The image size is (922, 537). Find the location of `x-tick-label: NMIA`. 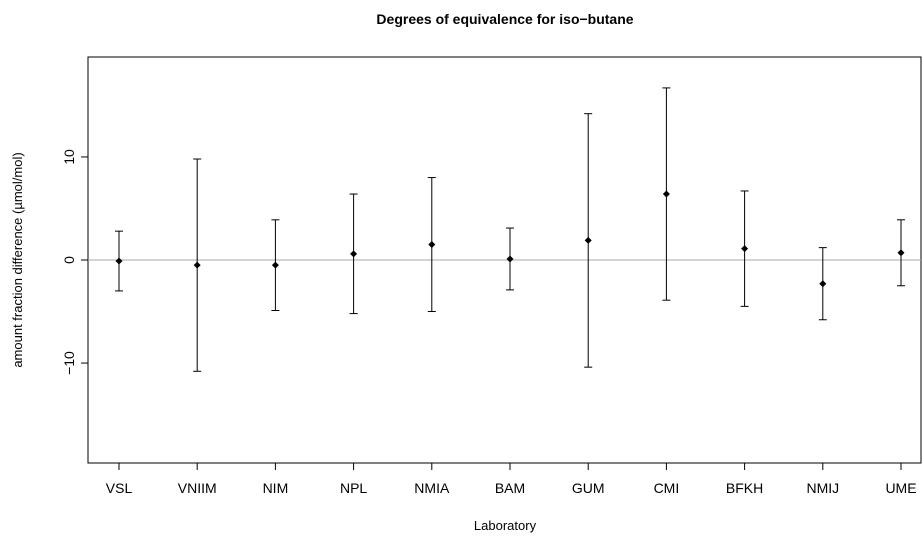

x-tick-label: NMIA is located at coordinates (432, 488).